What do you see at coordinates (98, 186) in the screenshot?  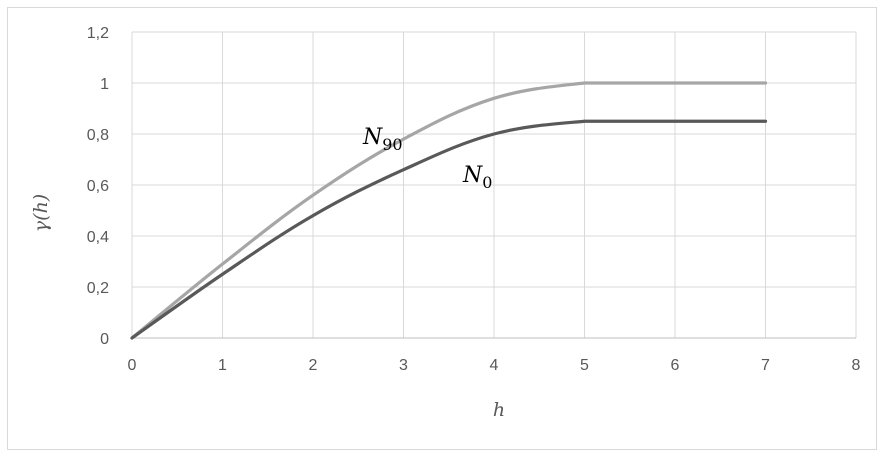 I see `y-tick-label: 0,6` at bounding box center [98, 186].